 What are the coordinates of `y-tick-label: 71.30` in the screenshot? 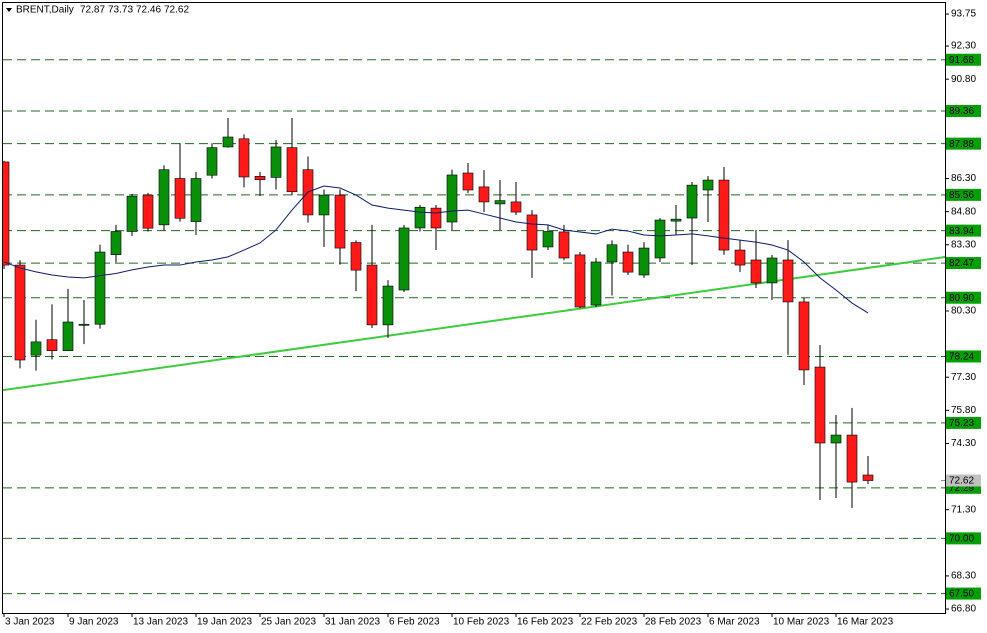 It's located at (963, 509).